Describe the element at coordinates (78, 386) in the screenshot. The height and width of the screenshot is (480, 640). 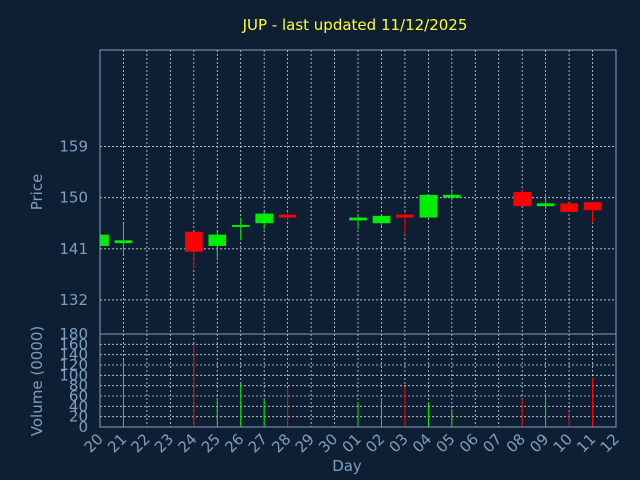
I see `volume-tick-label: 80` at that location.